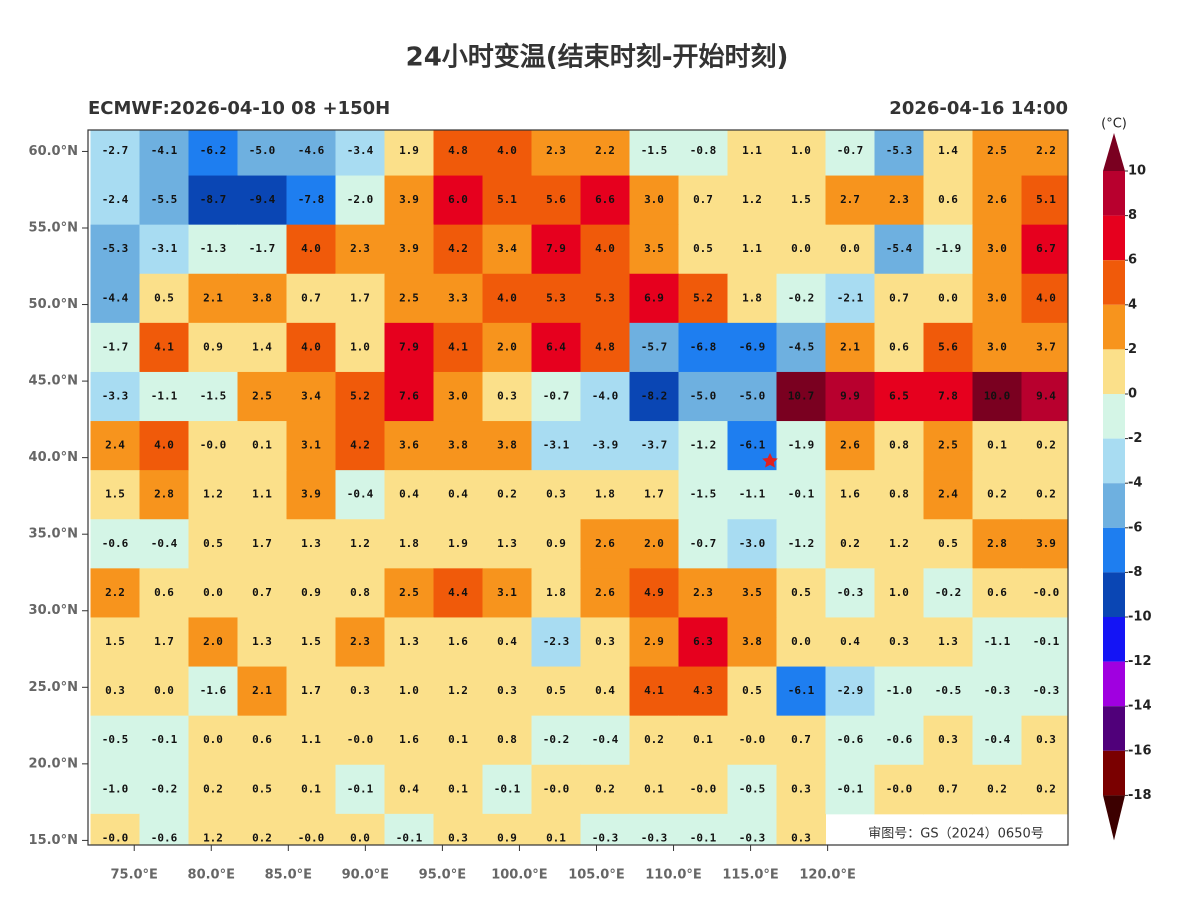 The image size is (1201, 904). I want to click on grid-value: -0.4, so click(605, 739).